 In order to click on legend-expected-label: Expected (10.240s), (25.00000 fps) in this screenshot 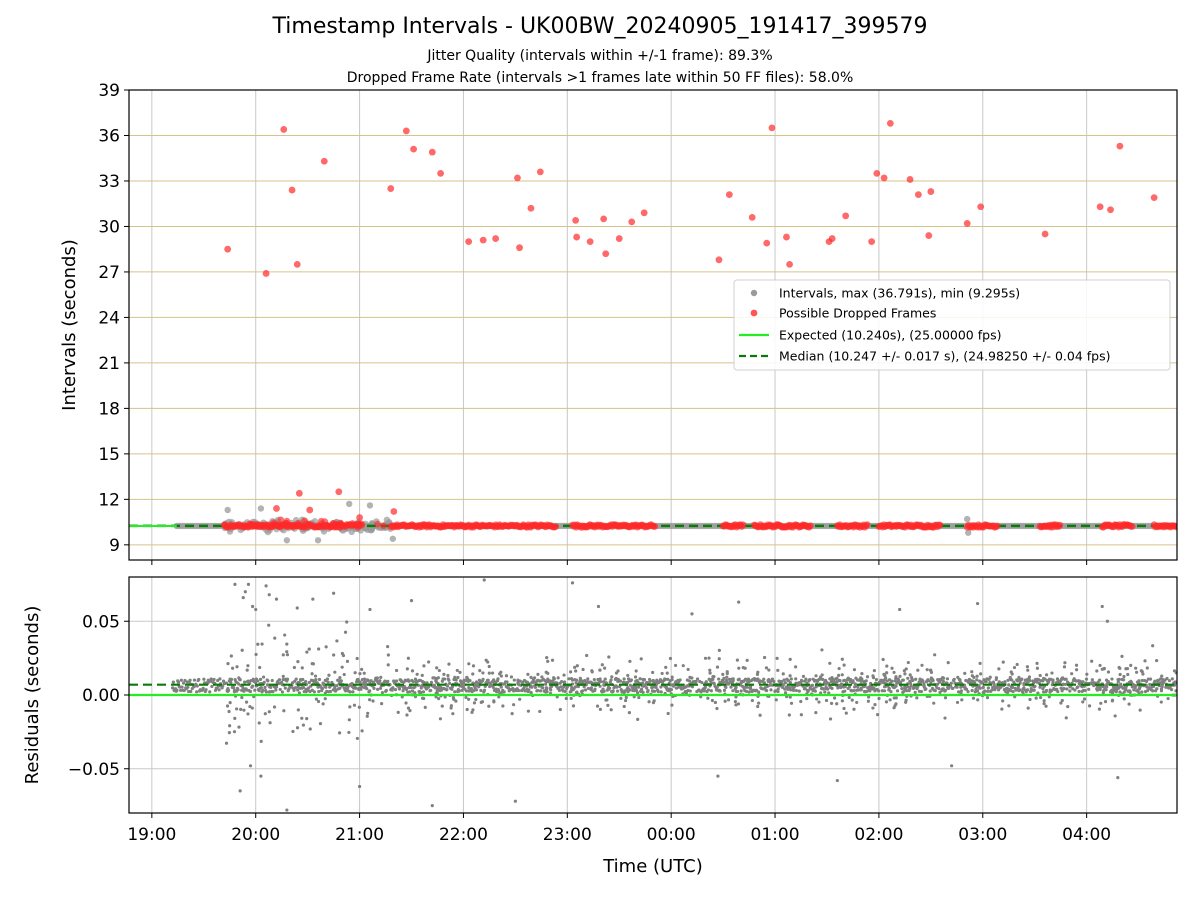, I will do `click(890, 335)`.